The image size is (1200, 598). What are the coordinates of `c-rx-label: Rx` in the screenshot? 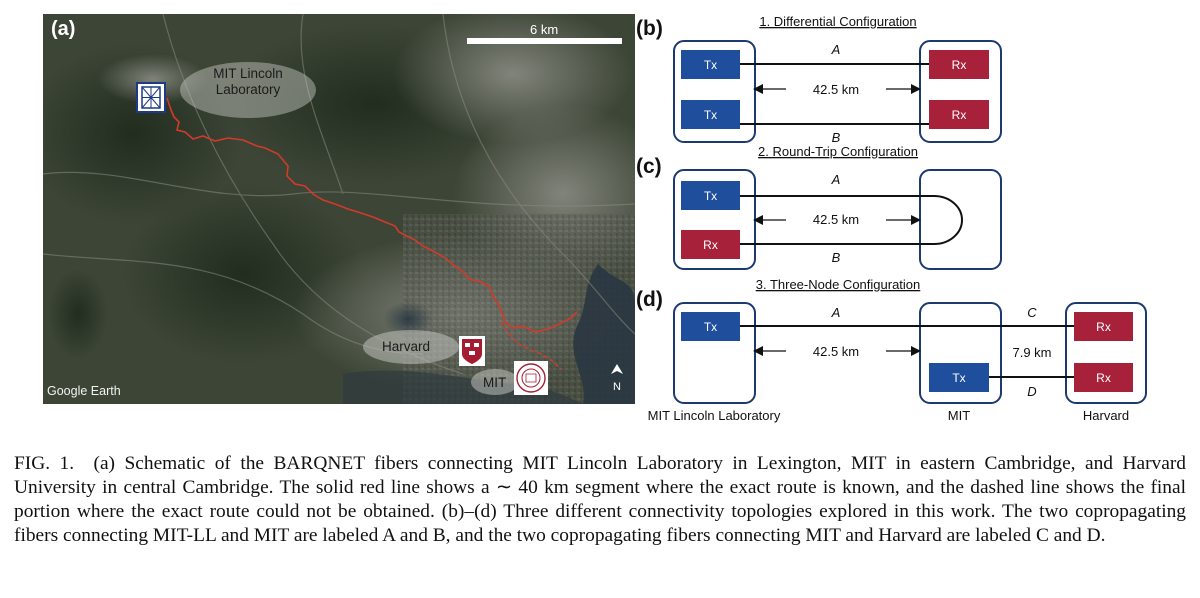 It's located at (710, 245).